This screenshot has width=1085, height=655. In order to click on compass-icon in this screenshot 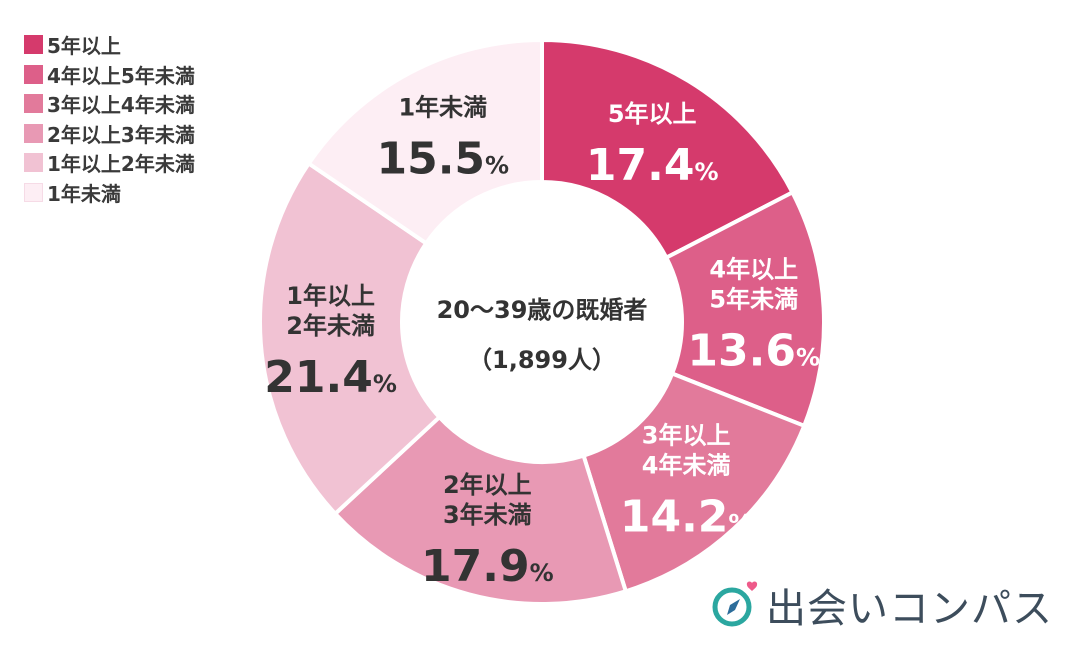, I will do `click(735, 604)`.